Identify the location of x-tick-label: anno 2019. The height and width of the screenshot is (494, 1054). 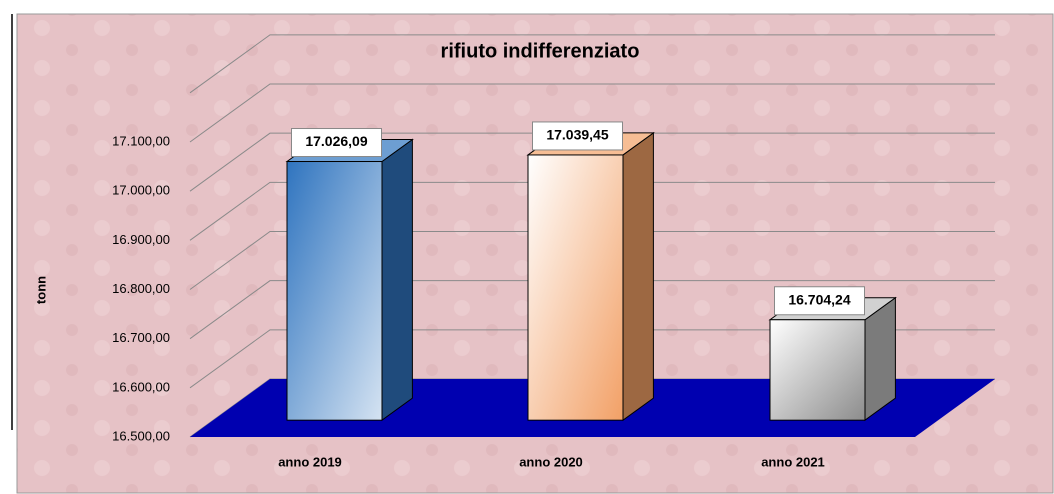
(310, 461).